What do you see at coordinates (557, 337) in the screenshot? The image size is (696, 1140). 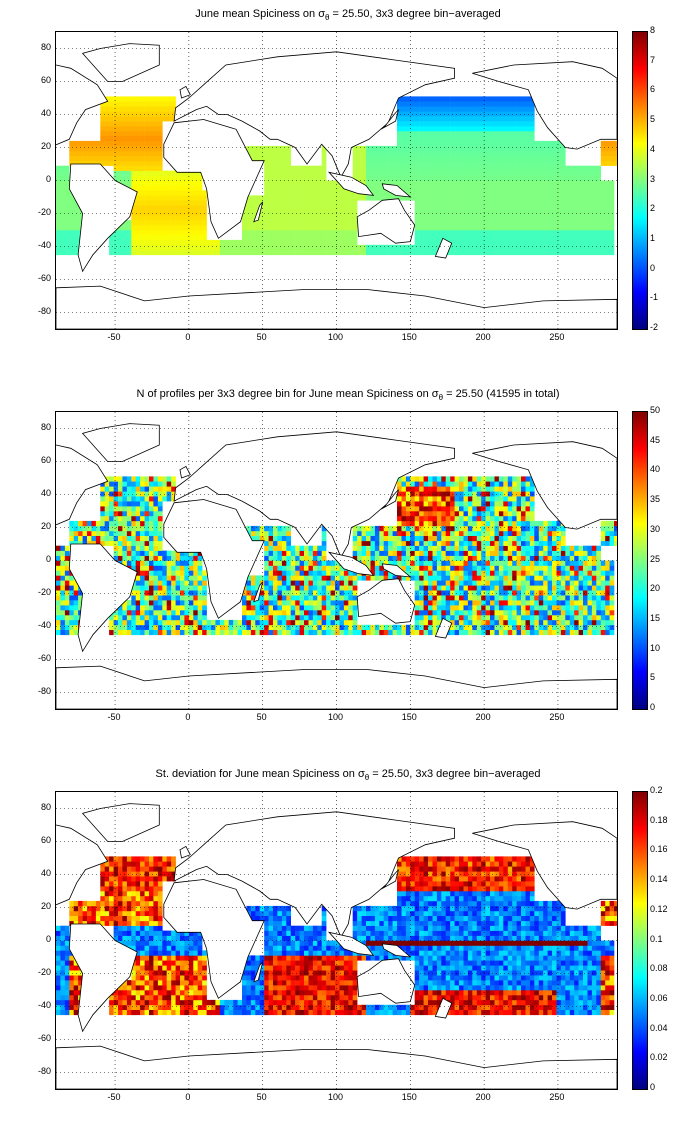 I see `x-tick-label: 250` at bounding box center [557, 337].